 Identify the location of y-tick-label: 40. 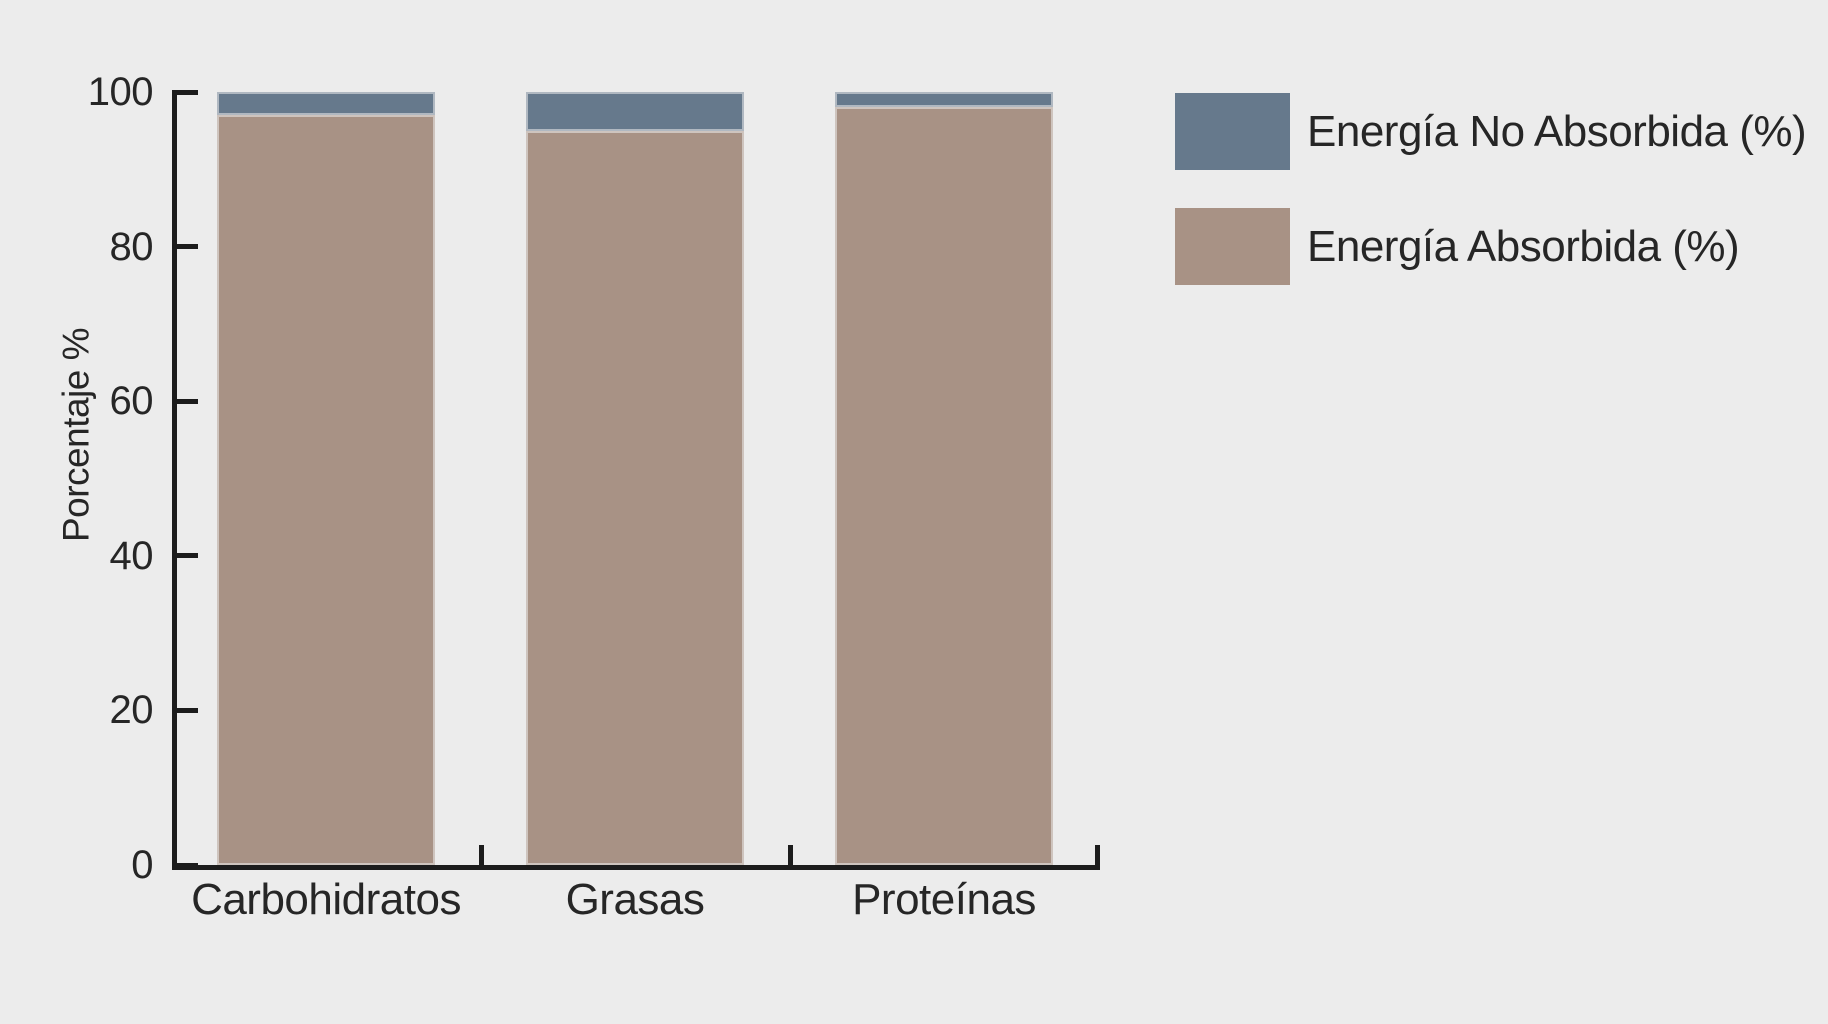
(131, 555).